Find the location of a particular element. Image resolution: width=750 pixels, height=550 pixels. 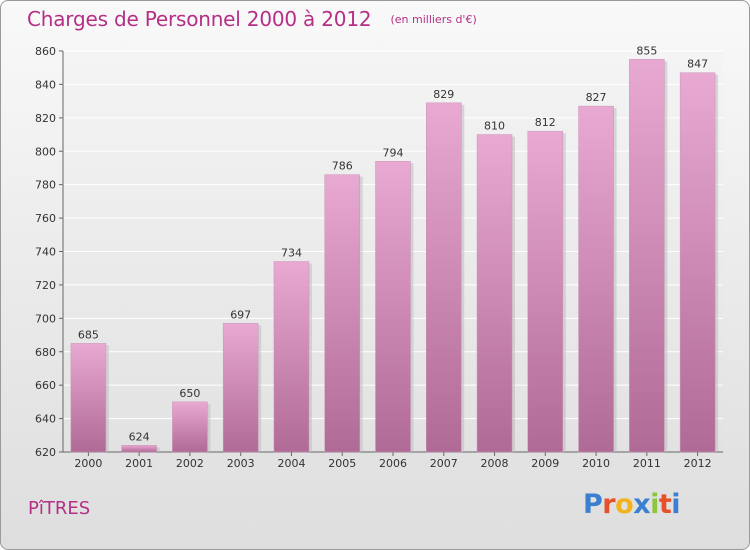

x-tick-label: 2003 is located at coordinates (241, 463).